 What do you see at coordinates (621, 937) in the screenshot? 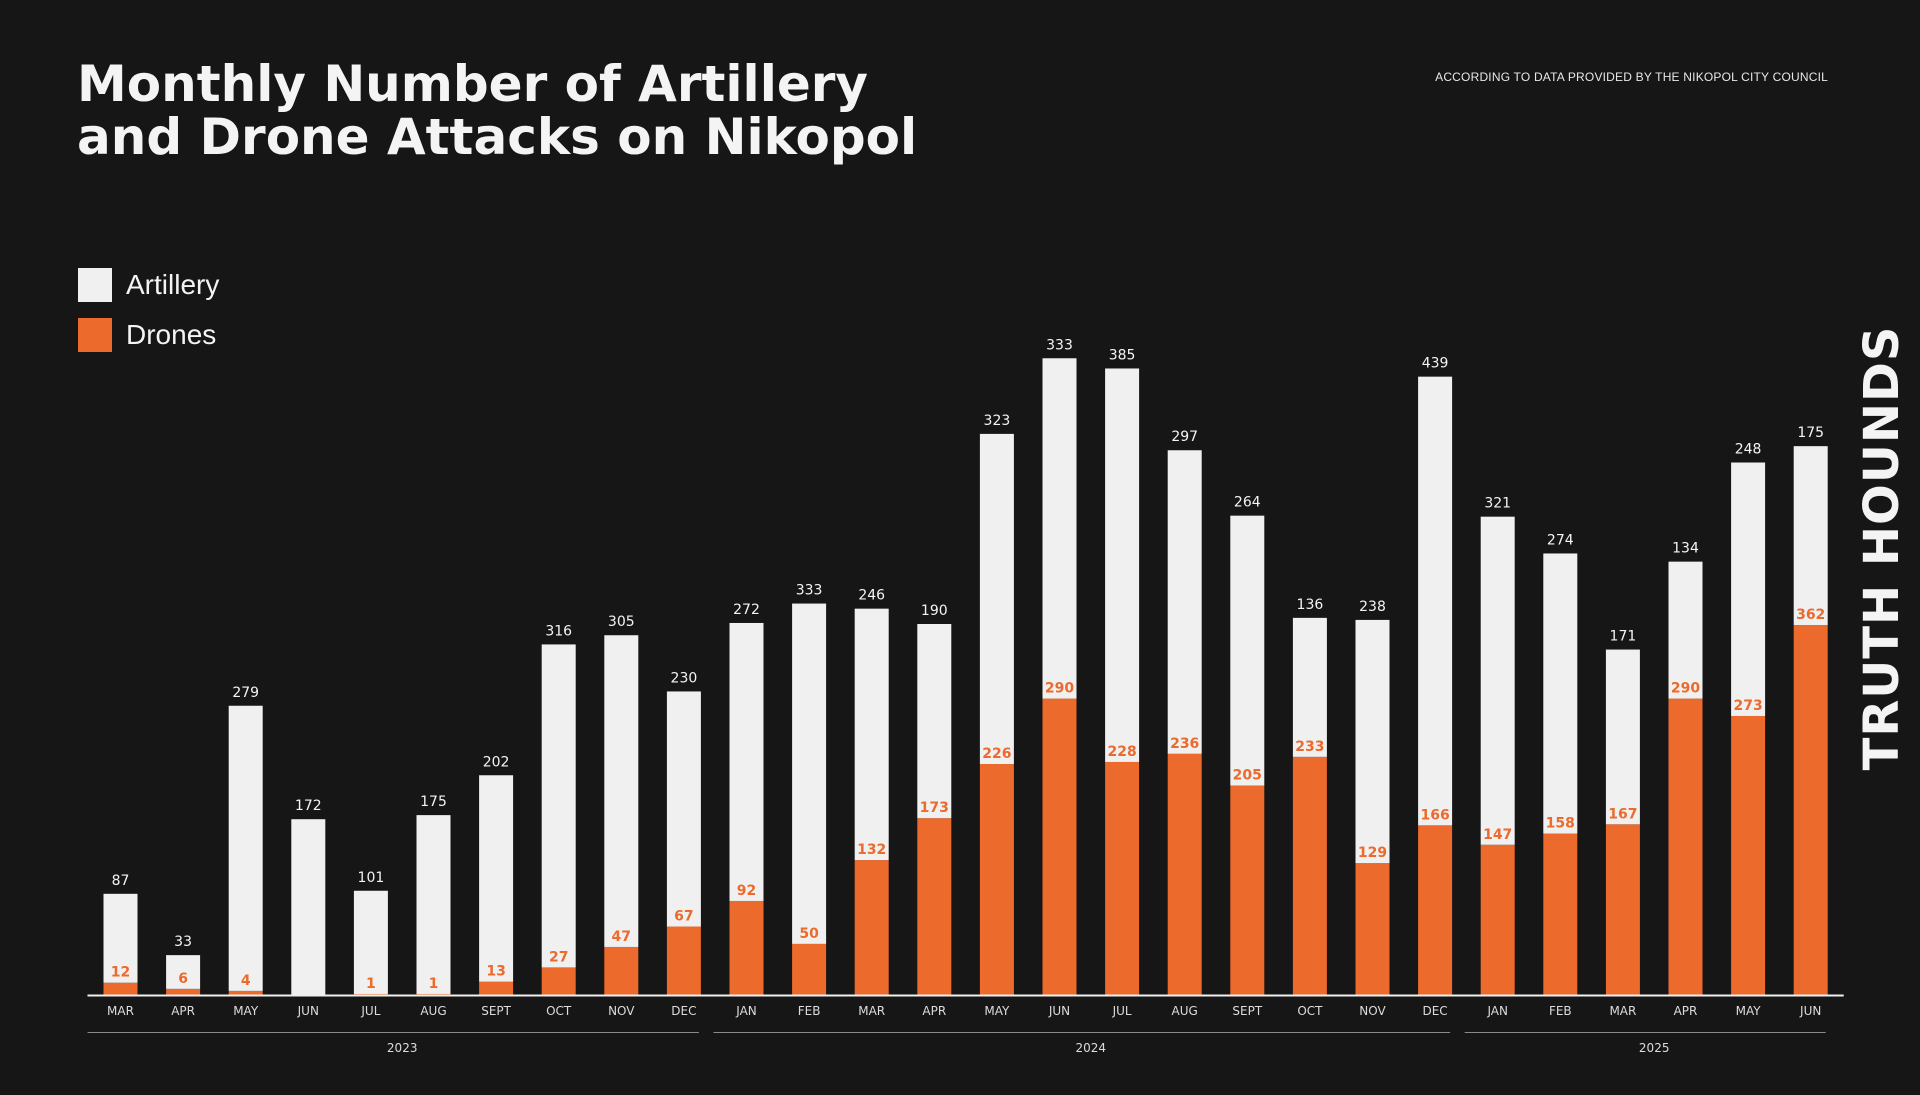
I see `data-label-drones: 47` at bounding box center [621, 937].